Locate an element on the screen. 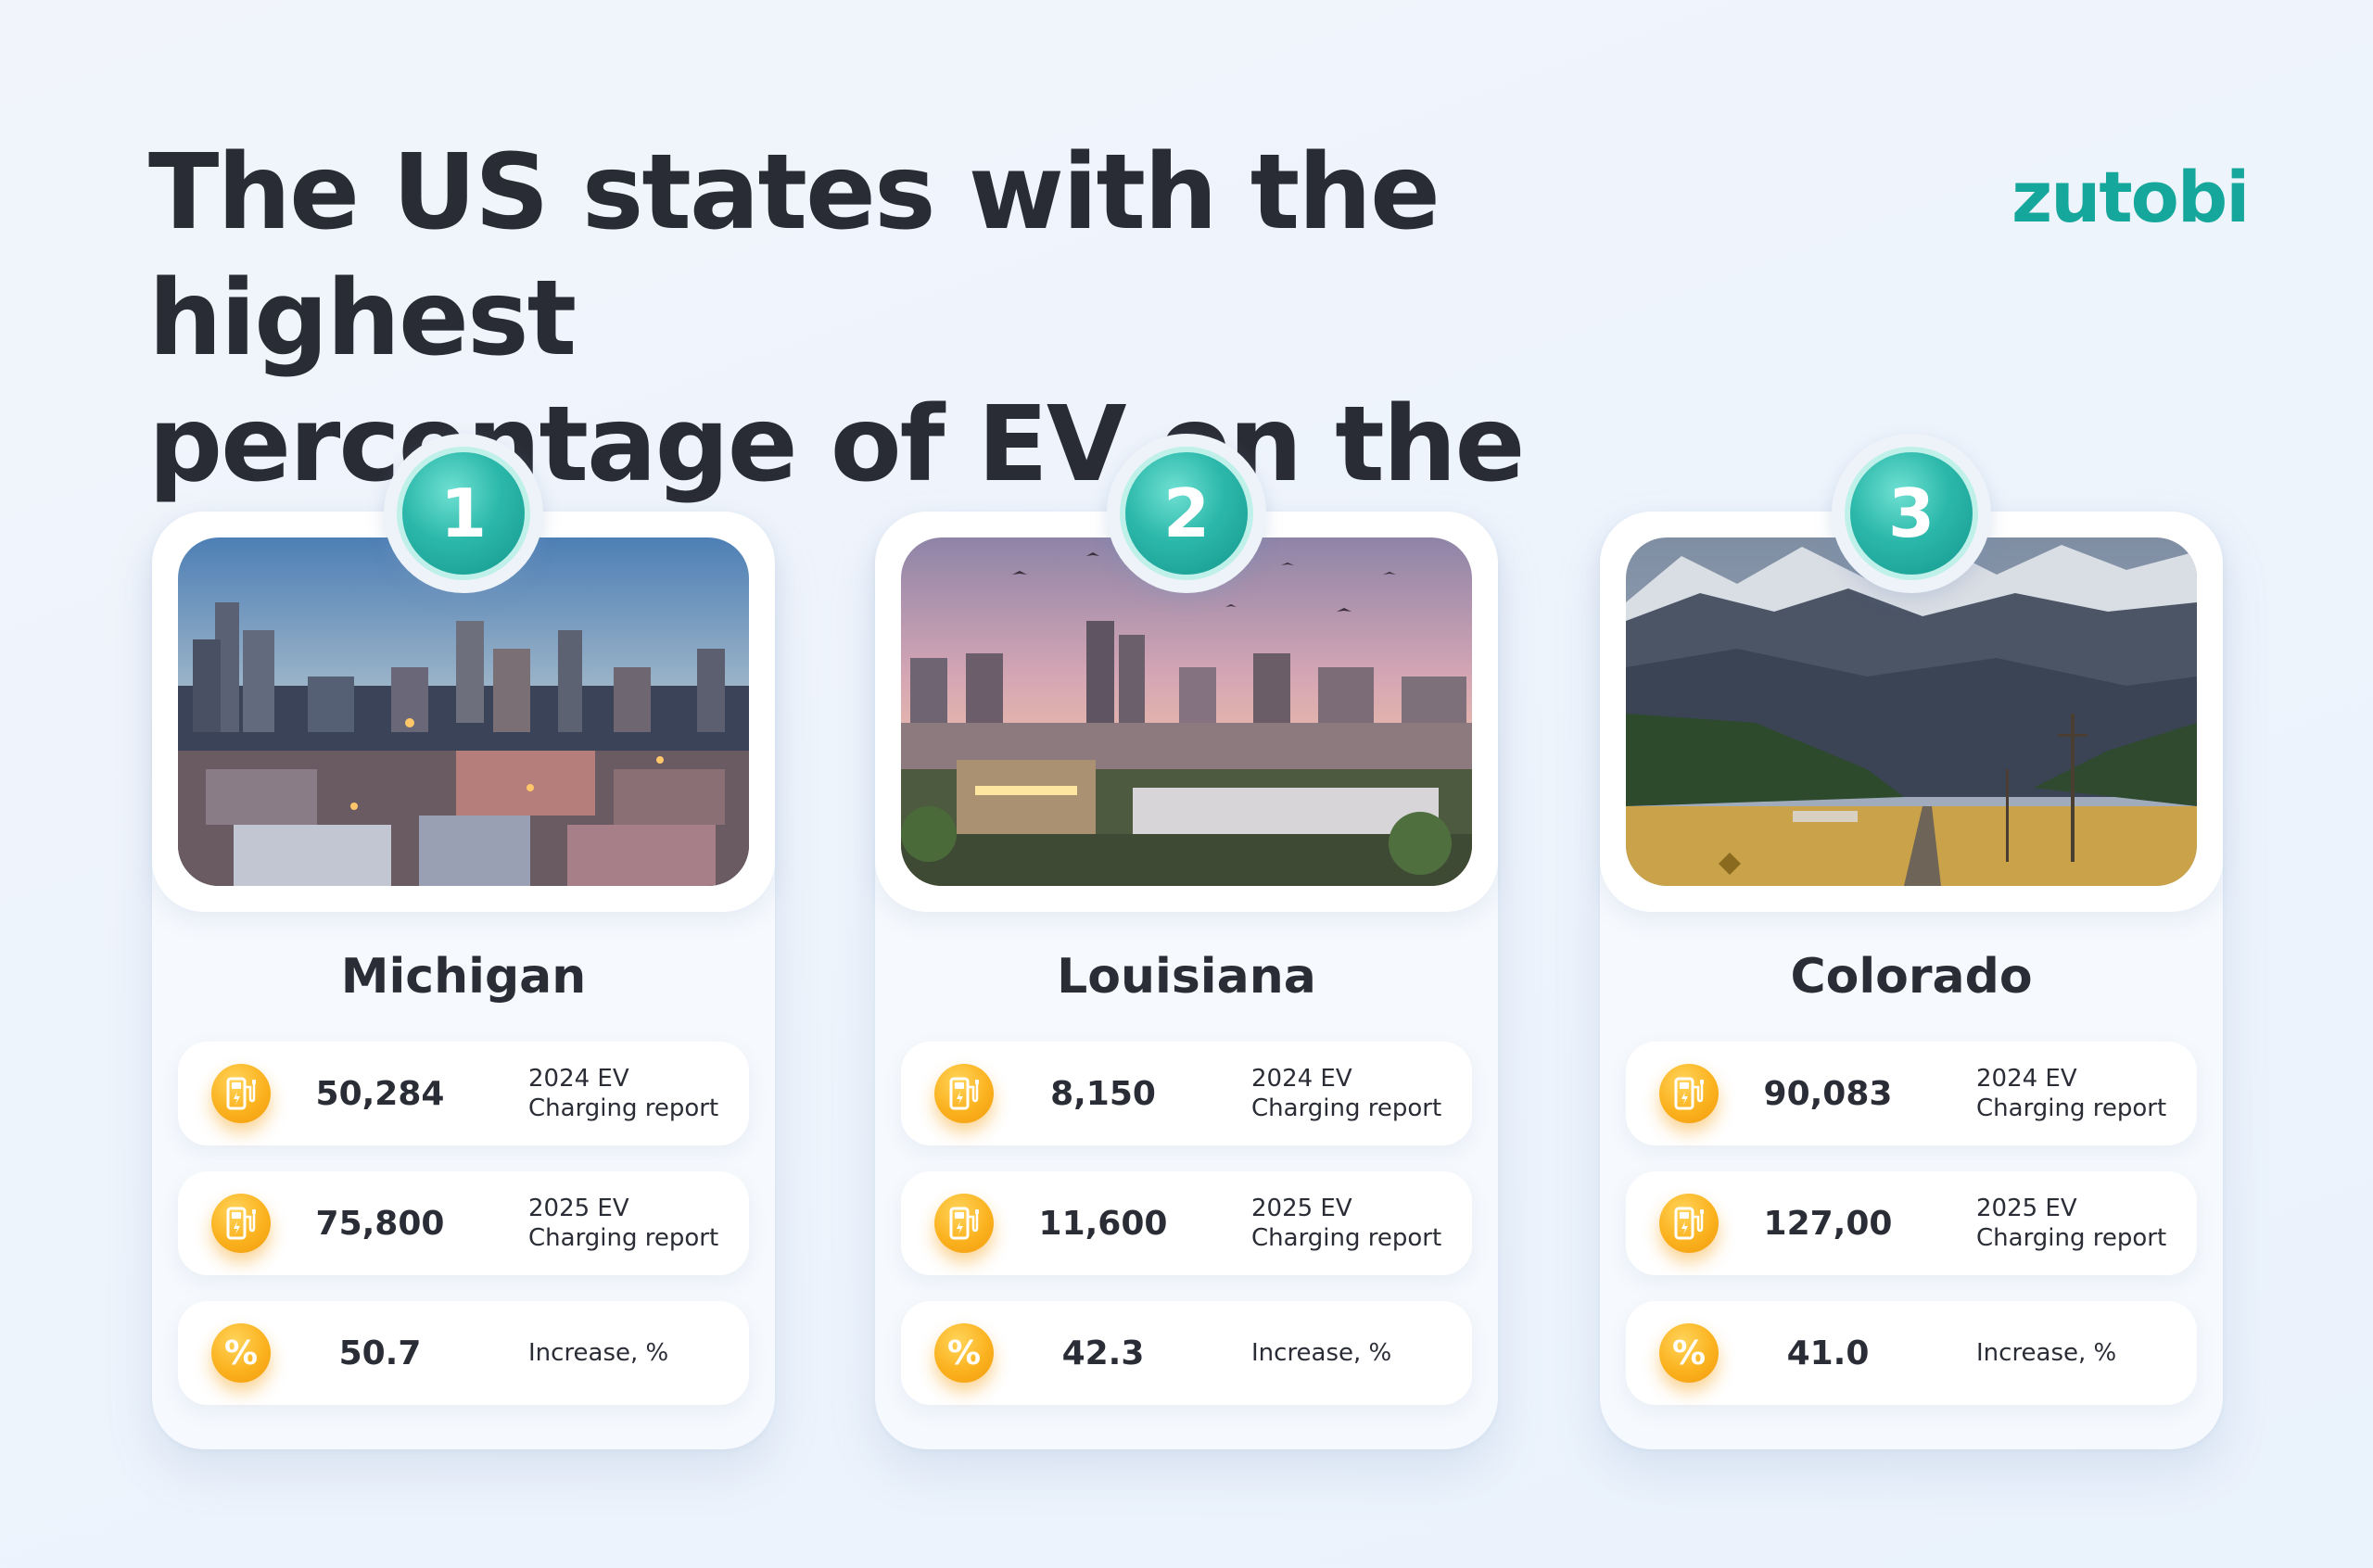 The width and height of the screenshot is (2373, 1568). rank-number: 3 is located at coordinates (1912, 513).